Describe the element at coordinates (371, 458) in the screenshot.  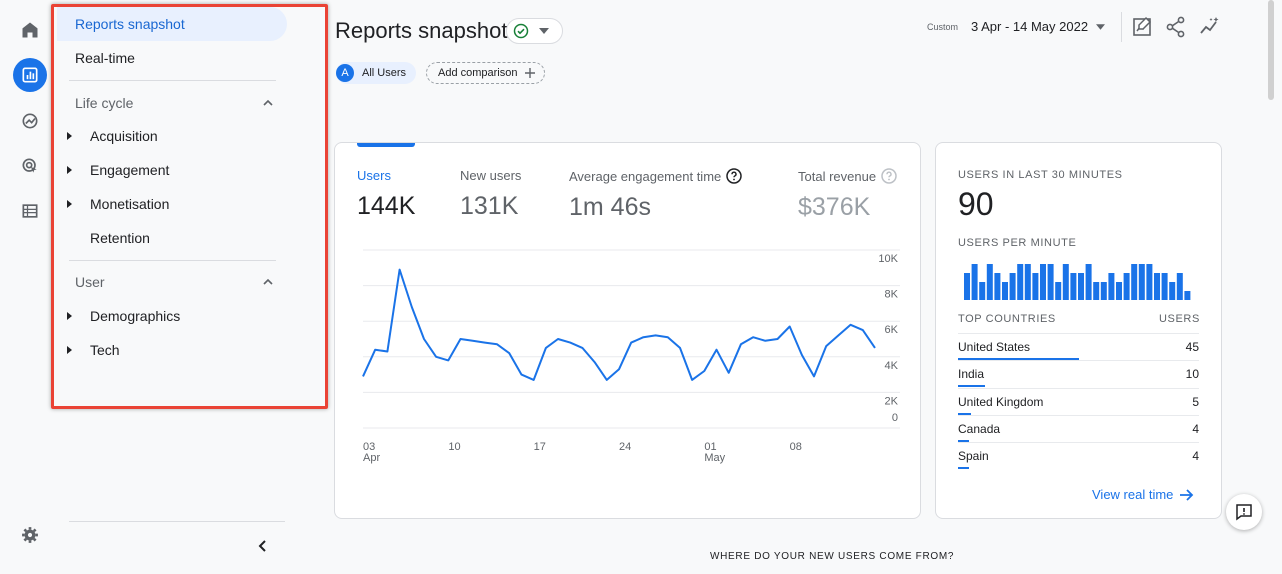
I see `x-month-label: Apr` at that location.